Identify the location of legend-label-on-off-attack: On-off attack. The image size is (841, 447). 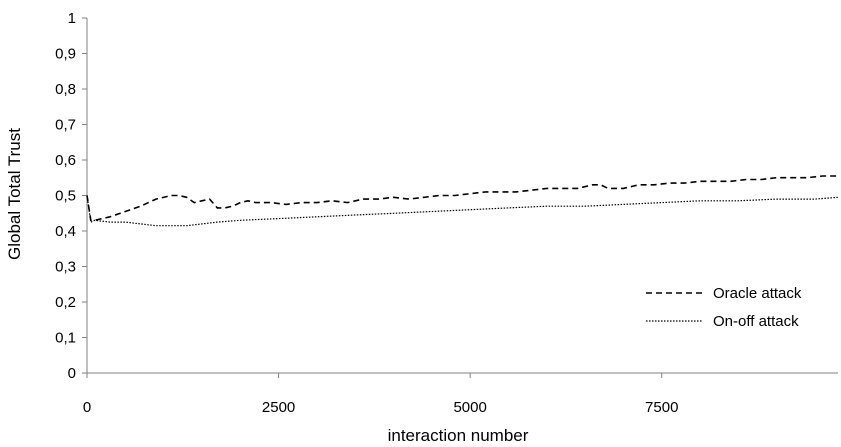
(756, 321).